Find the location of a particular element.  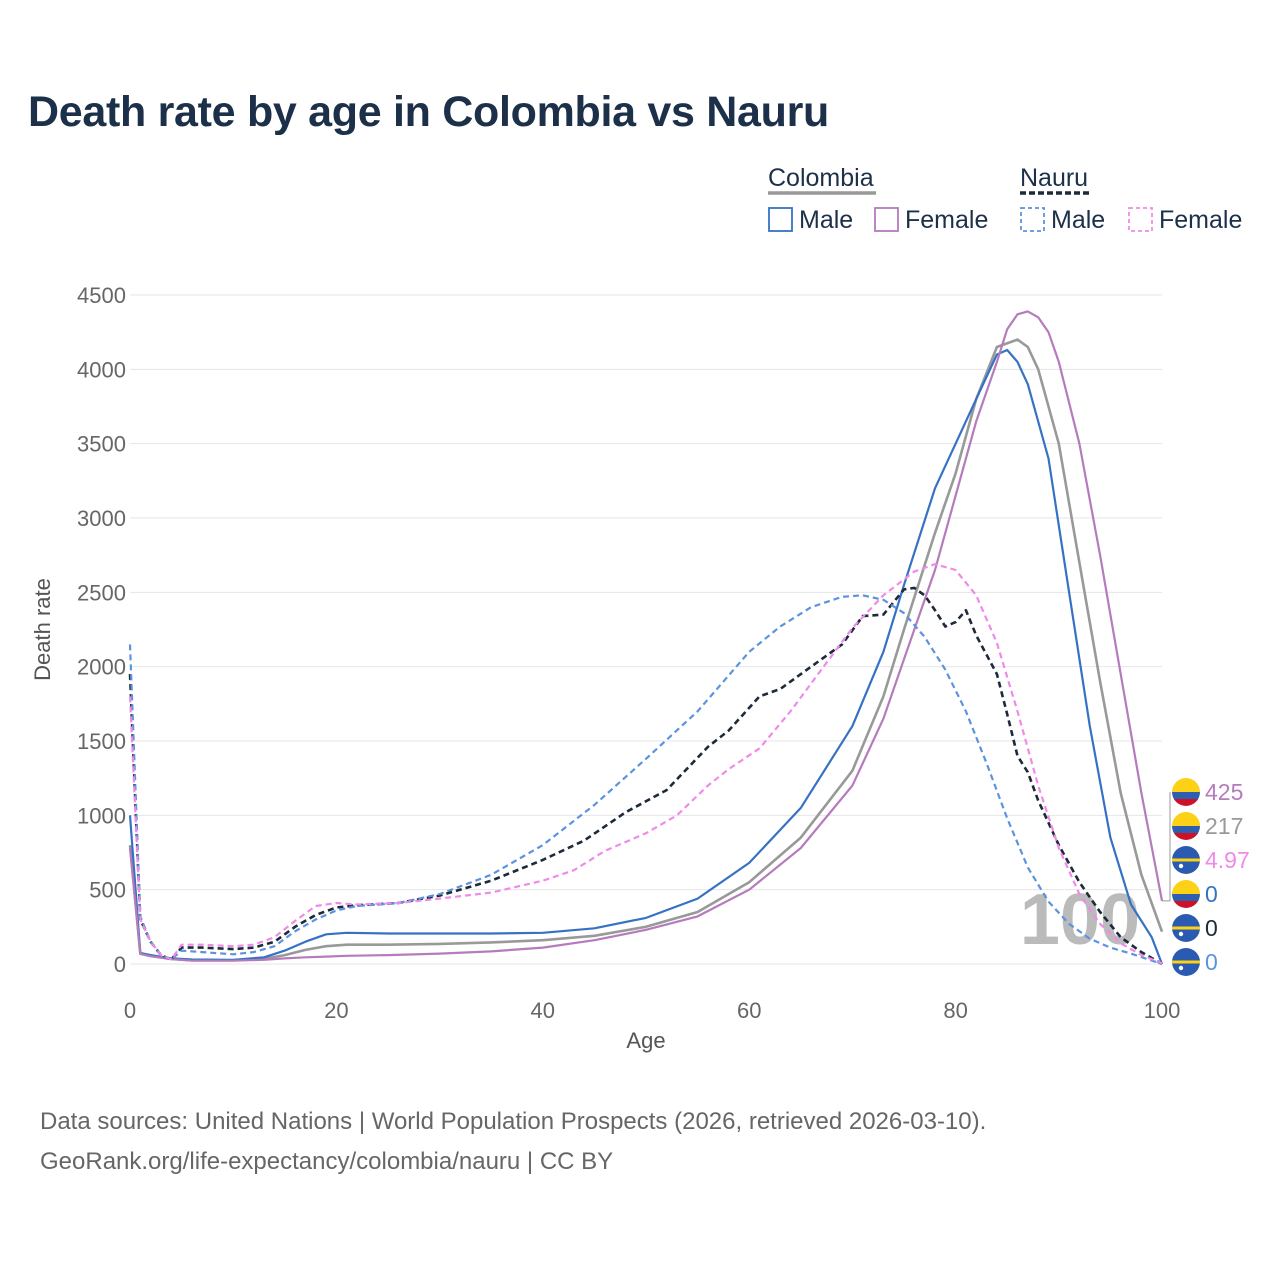

y-axis-label: Death rate is located at coordinates (42, 629).